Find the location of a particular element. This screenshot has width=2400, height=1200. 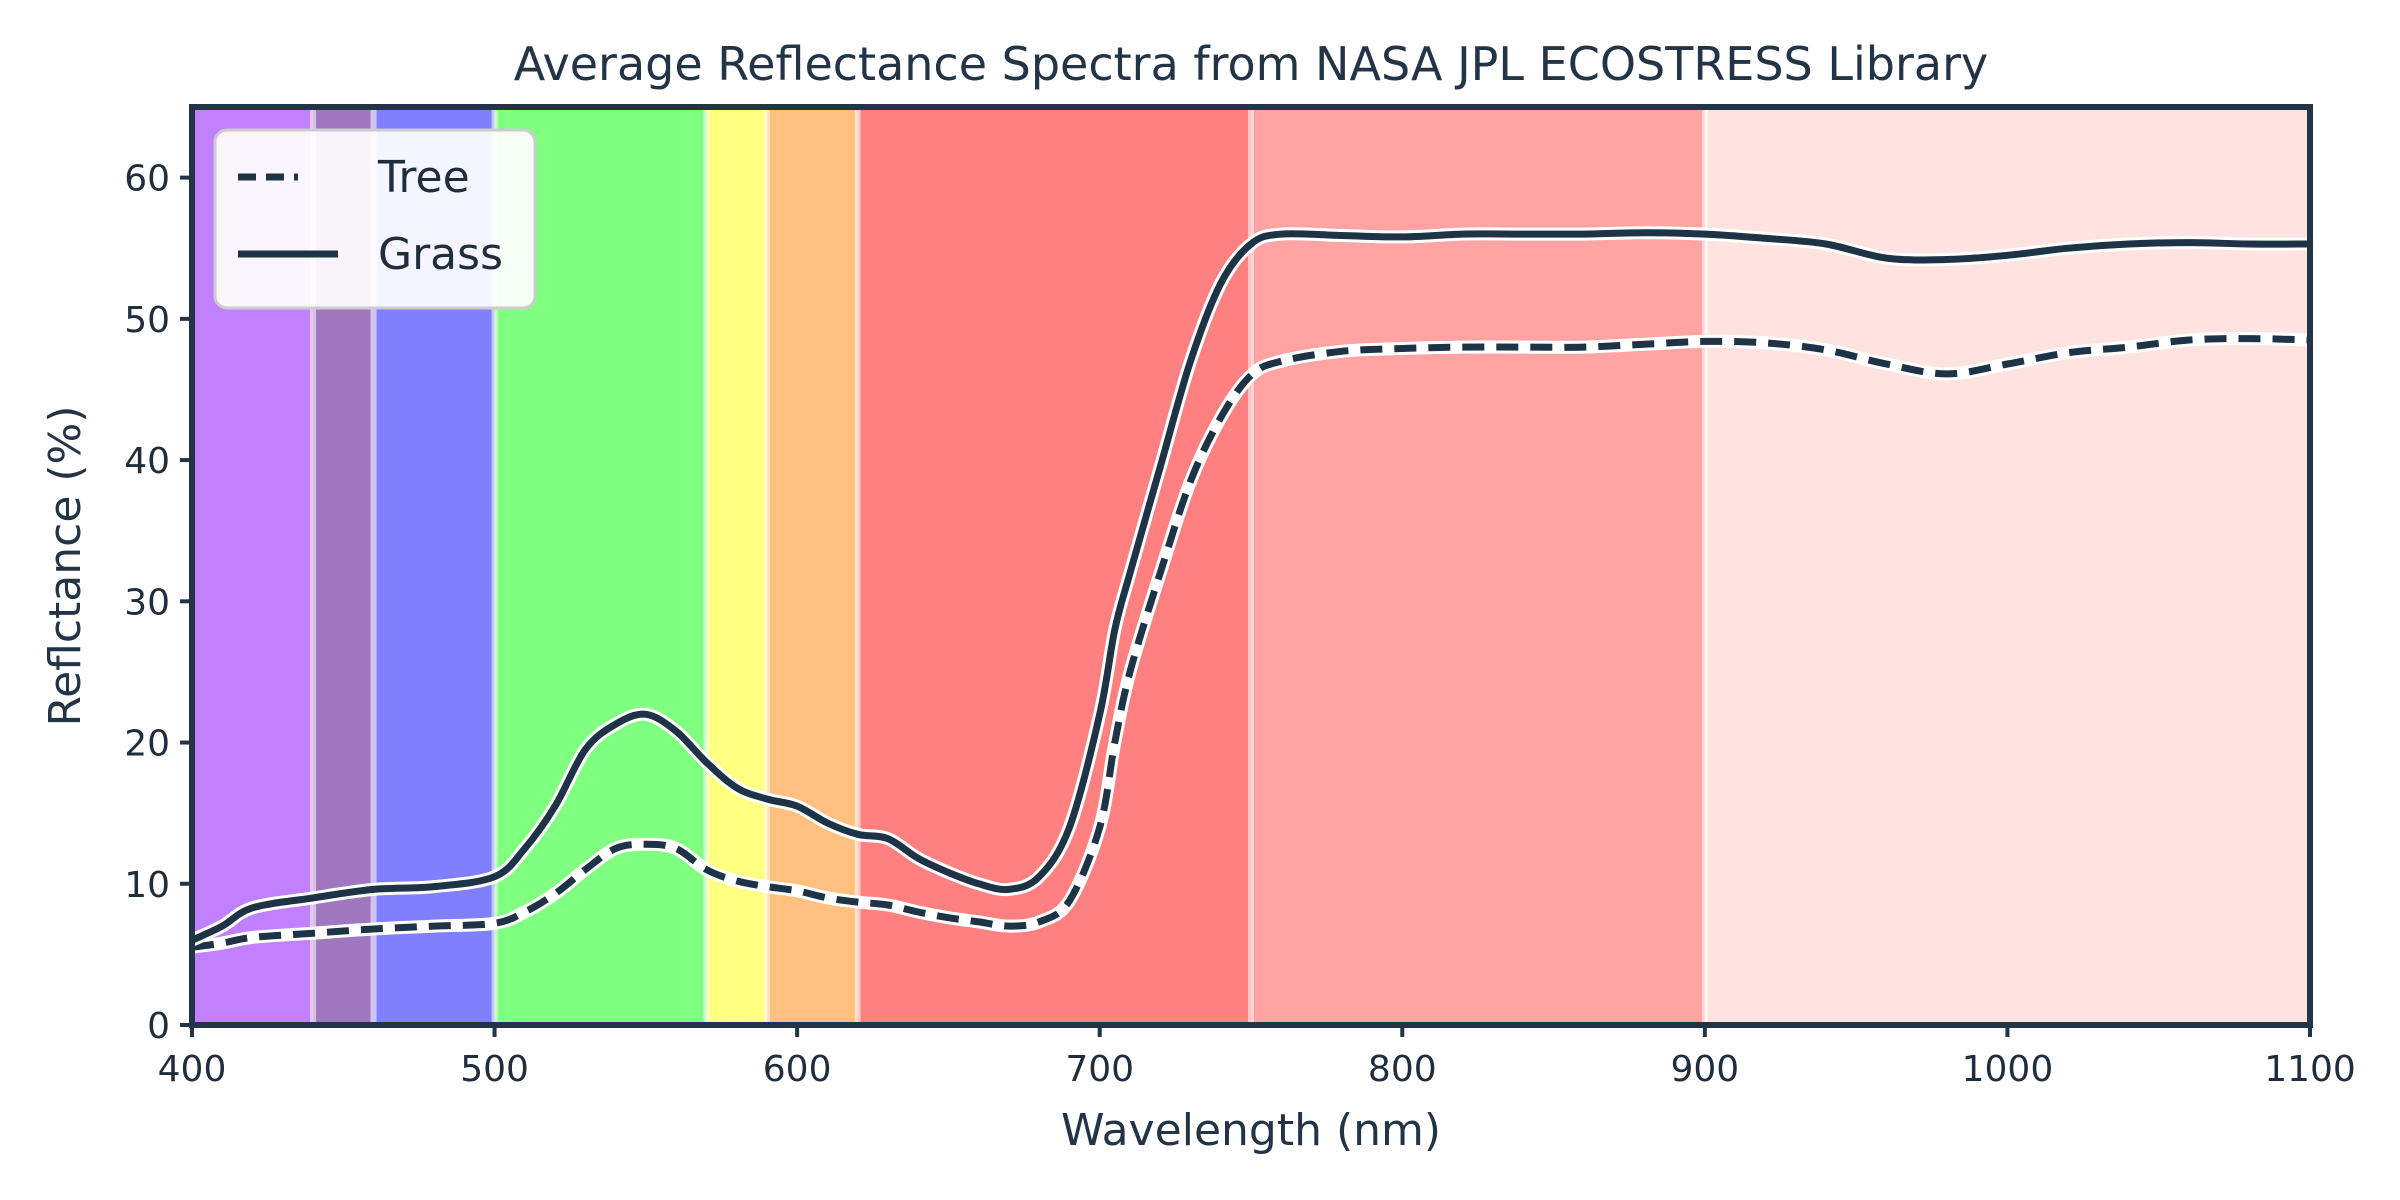

x-tick-label: 1100 is located at coordinates (2310, 1069).